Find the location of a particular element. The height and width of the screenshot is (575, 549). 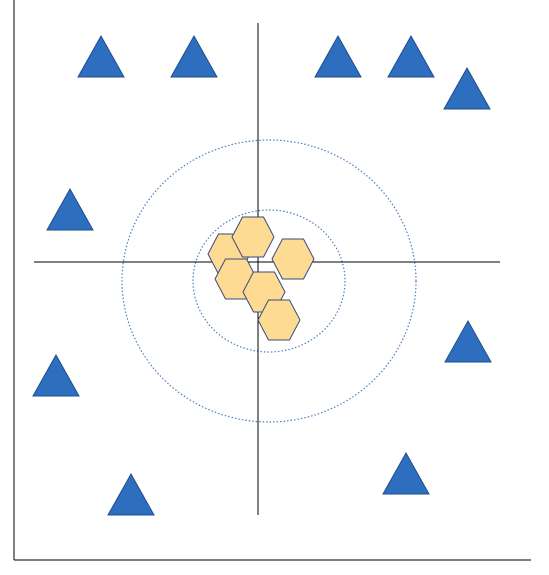

inner-ring is located at coordinates (269, 281).